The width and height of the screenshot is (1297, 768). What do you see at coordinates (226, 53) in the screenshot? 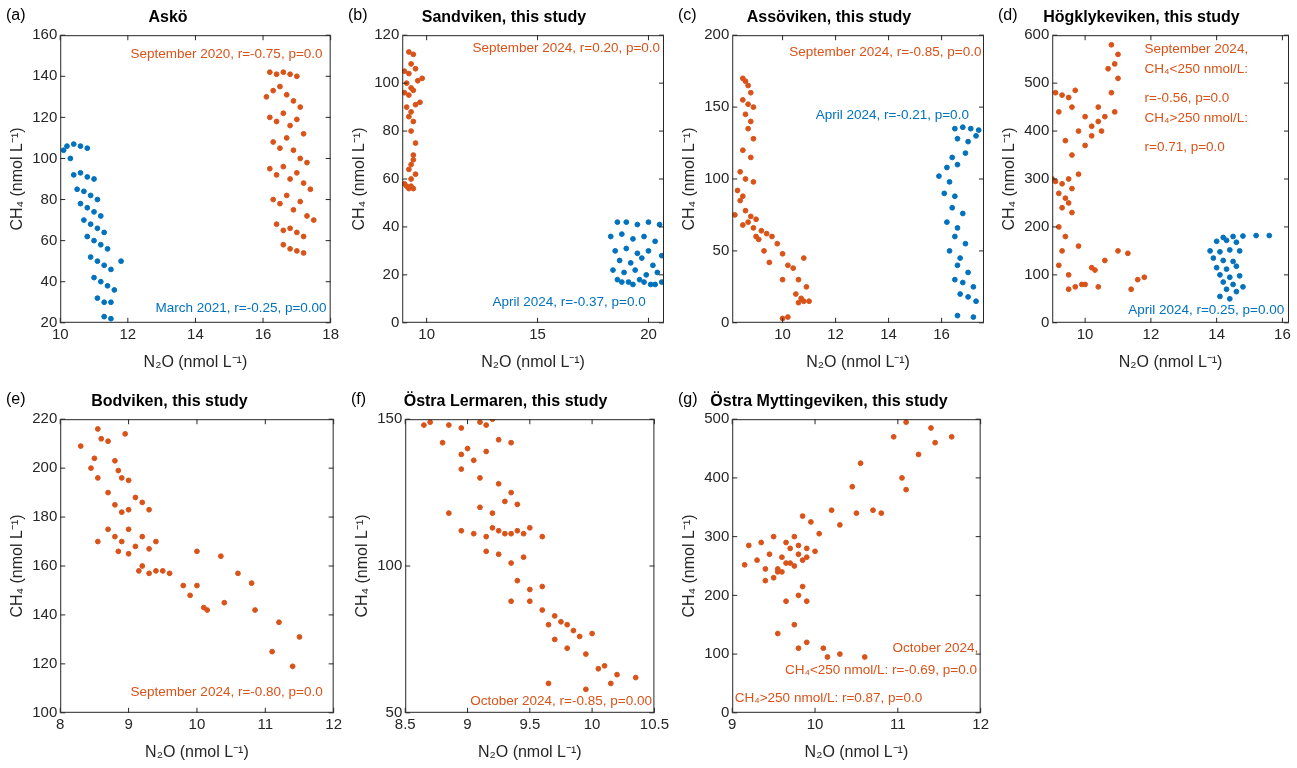
I see `annotation: September 2020, r=-0.75, p=0.0` at bounding box center [226, 53].